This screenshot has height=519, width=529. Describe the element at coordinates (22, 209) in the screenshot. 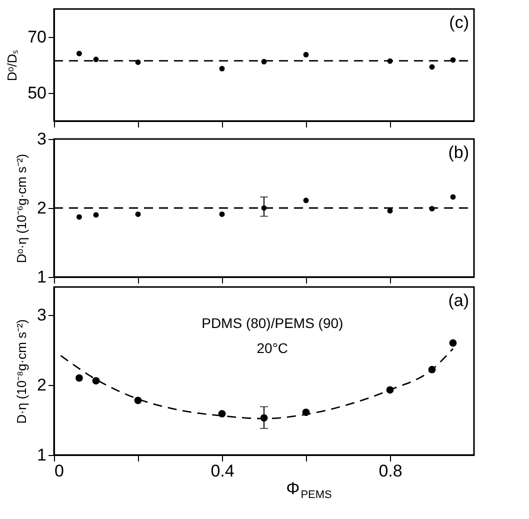

I see `y-axis-title: Dᵒ·η (10⁻⁶g·cm s⁻²)` at that location.